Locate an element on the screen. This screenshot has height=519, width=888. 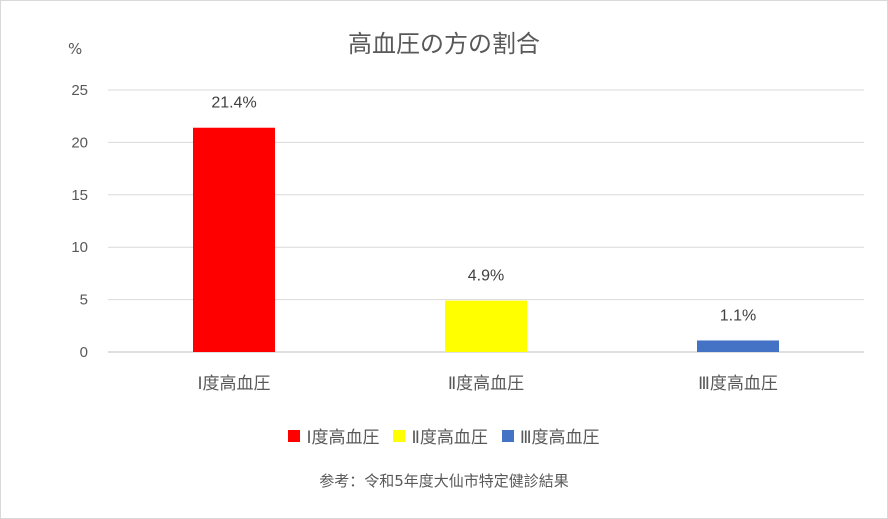
legend-label-3: Ⅲ度高血圧 is located at coordinates (559, 438).